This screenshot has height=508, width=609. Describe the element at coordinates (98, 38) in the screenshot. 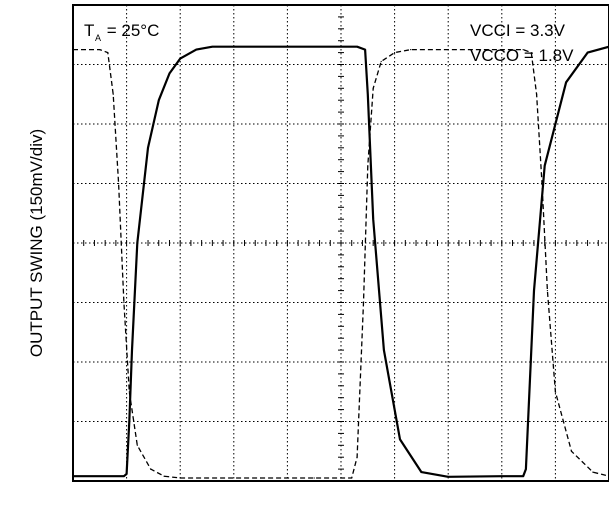

I see `temperature-subscript: A` at that location.